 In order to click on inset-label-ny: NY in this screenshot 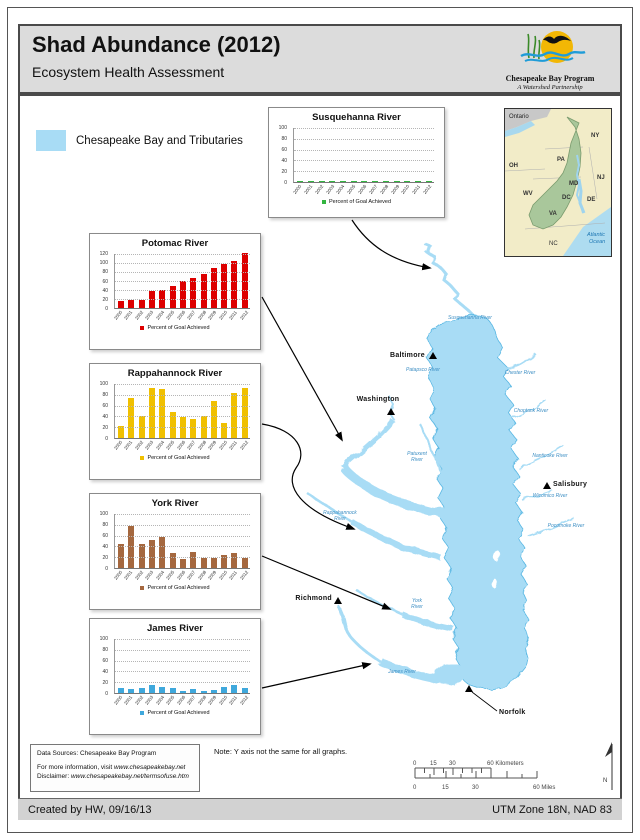, I will do `click(595, 136)`.